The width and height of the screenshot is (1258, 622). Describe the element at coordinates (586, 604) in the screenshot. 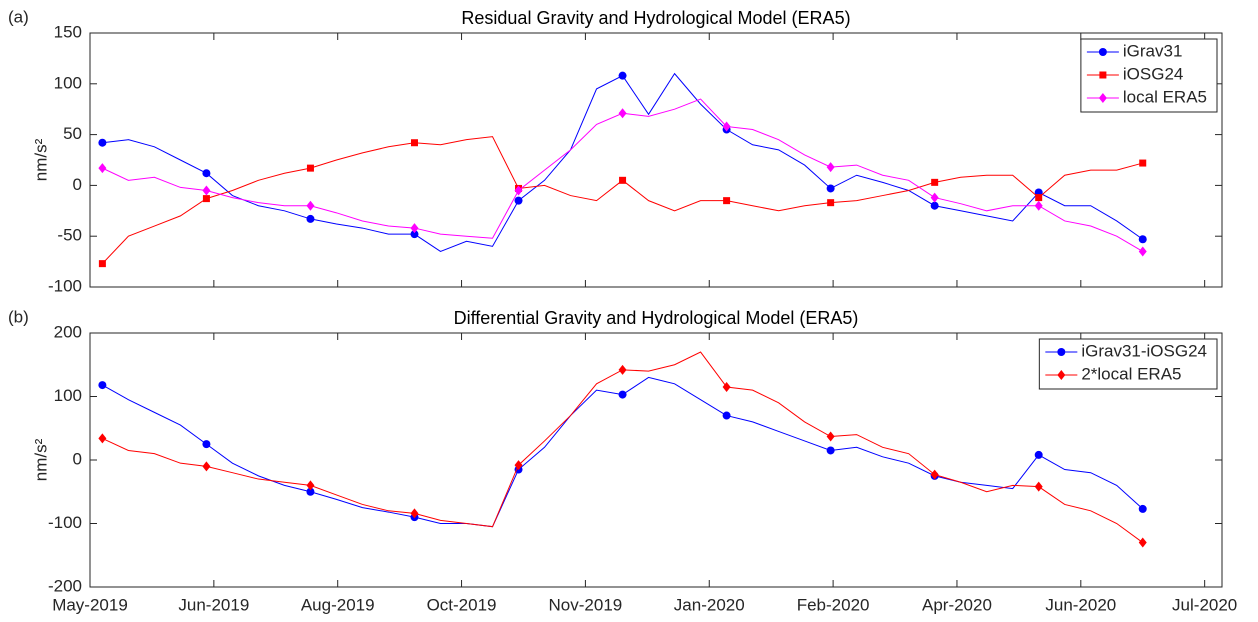

I see `x-tick-label: Nov-2019` at that location.